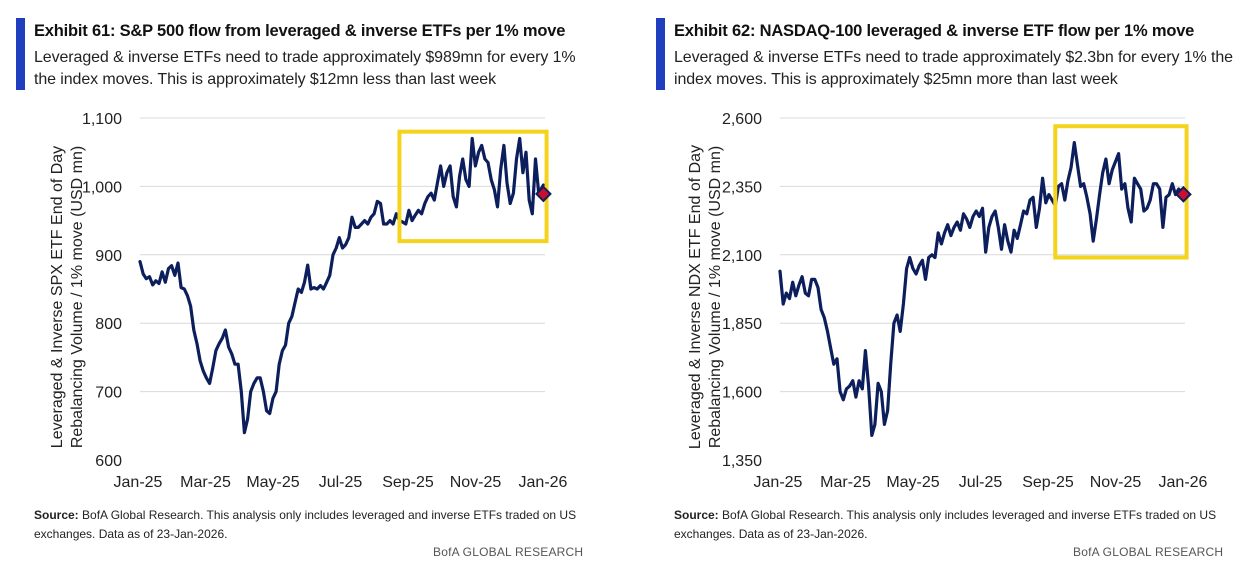  What do you see at coordinates (742, 461) in the screenshot?
I see `y-tick-label: 1,350` at bounding box center [742, 461].